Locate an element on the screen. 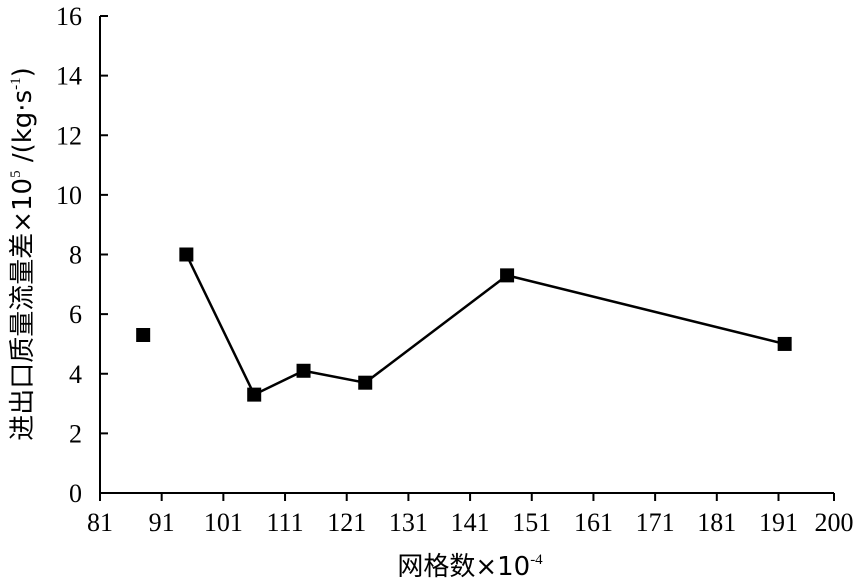 Image resolution: width=863 pixels, height=588 pixels. y-tick-label: 14 is located at coordinates (69, 76).